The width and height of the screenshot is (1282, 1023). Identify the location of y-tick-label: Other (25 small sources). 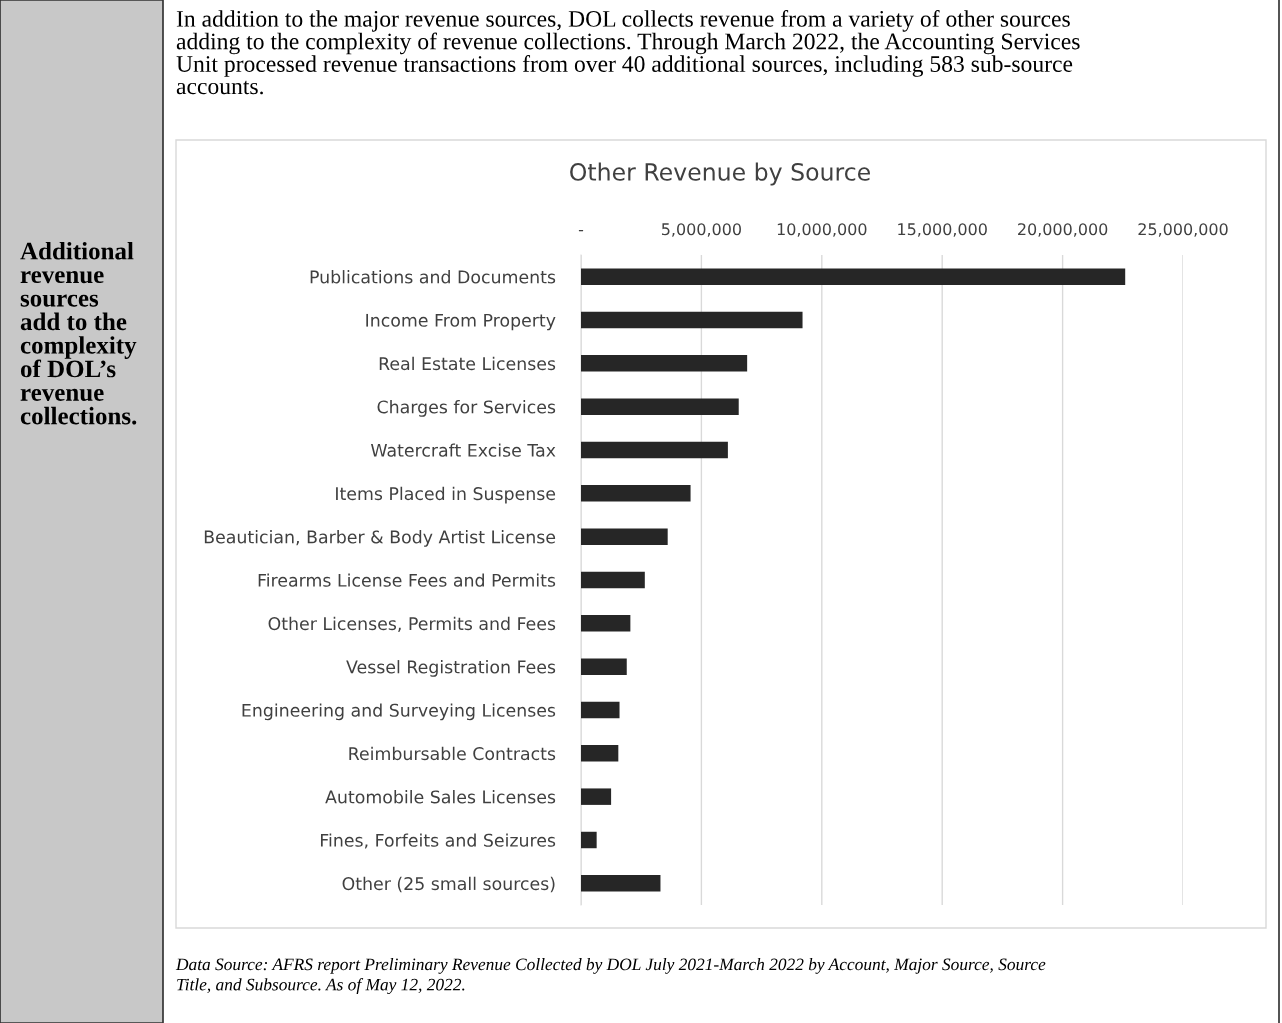
(448, 884).